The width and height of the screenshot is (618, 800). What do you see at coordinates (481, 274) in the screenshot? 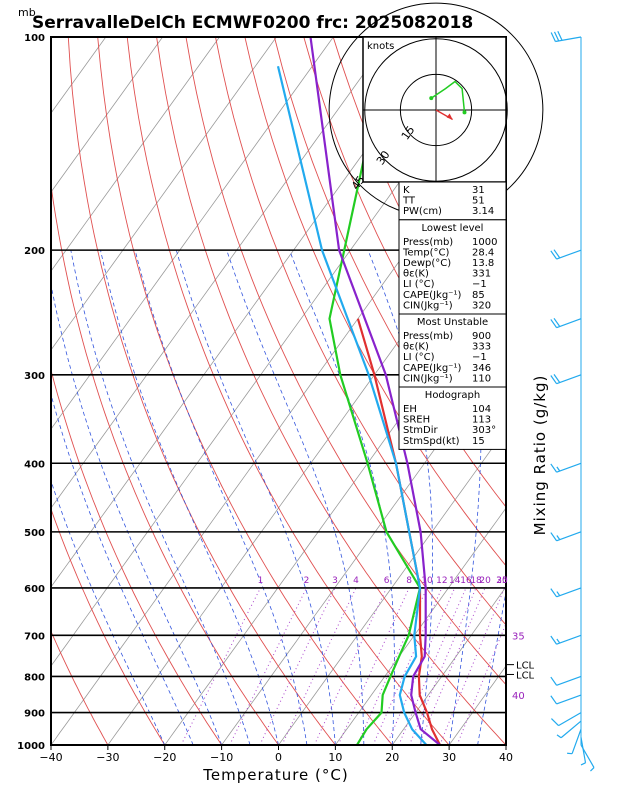
I see `index-value: 331` at bounding box center [481, 274].